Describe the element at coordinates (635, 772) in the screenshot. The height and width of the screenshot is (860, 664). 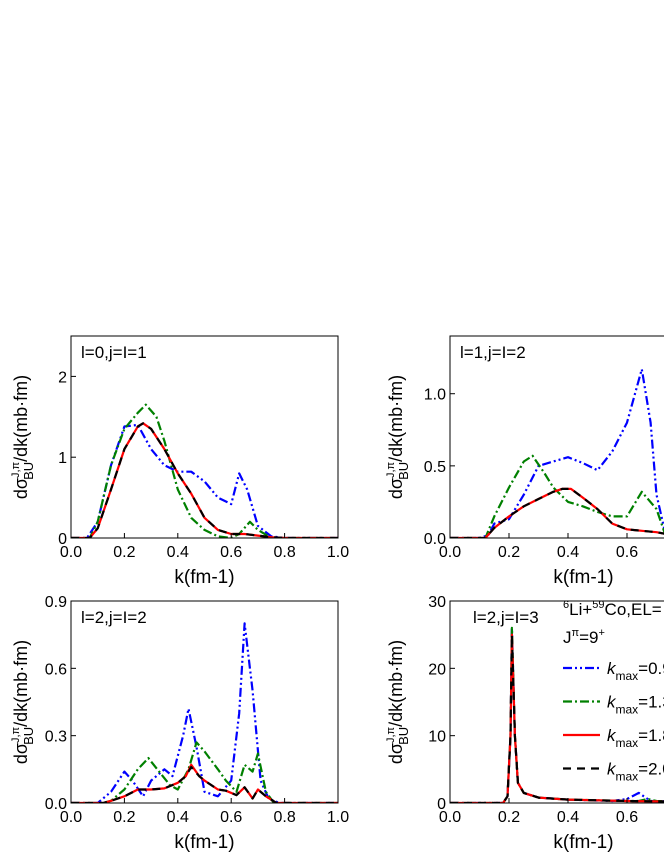
I see `legend-label-k20: kmax=2.0` at that location.